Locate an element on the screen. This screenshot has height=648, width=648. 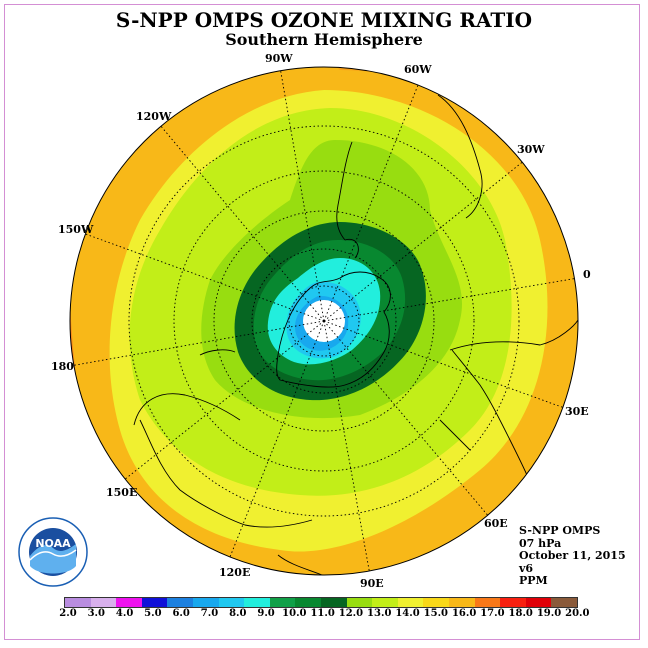
colorbar-tick-label: 2.0 is located at coordinates (68, 613).